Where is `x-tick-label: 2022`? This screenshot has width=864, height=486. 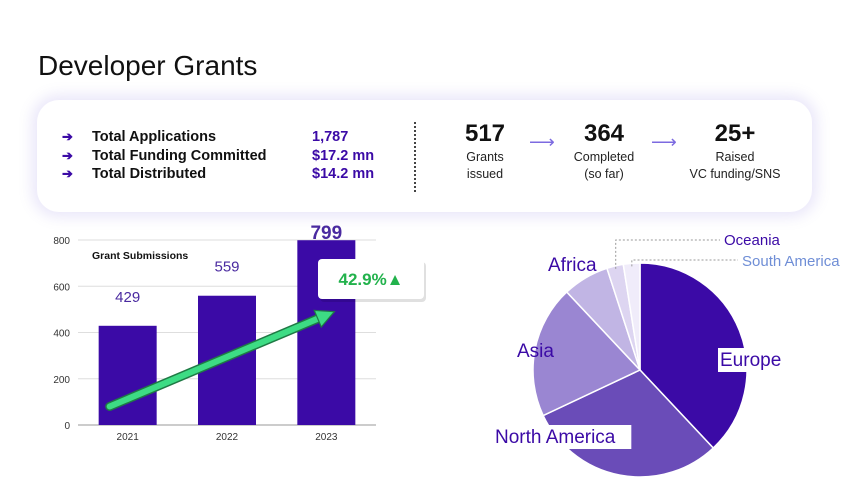 x-tick-label: 2022 is located at coordinates (227, 437).